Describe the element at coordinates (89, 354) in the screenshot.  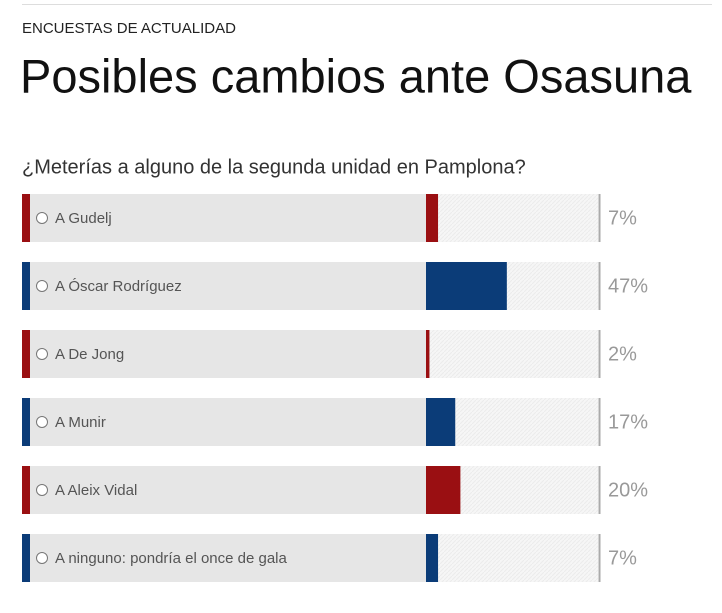
I see `option-label: A De Jong` at that location.